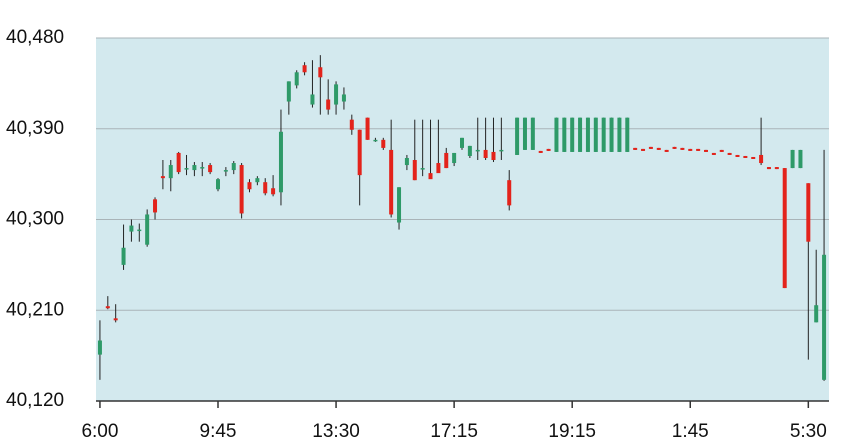 The image size is (857, 445). Describe the element at coordinates (35, 37) in the screenshot. I see `y-tick-label: 40,480` at that location.